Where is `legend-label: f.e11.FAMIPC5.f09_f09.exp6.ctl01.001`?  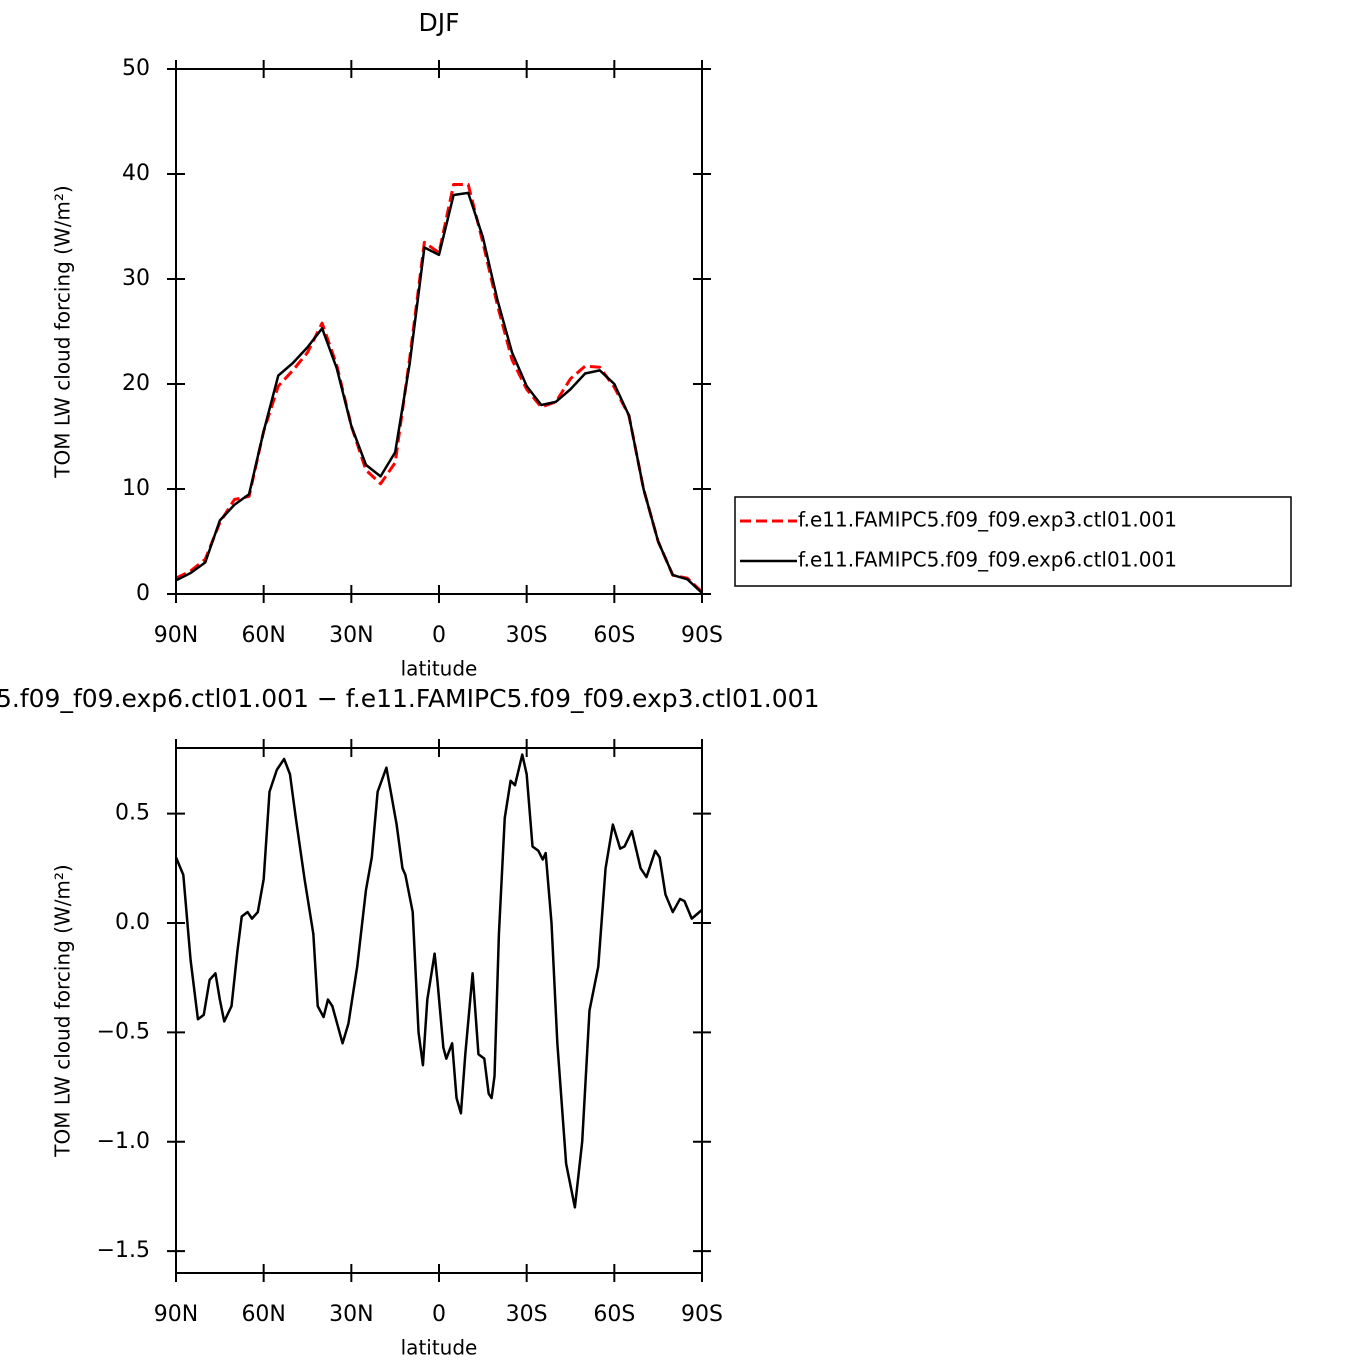
legend-label: f.e11.FAMIPC5.f09_f09.exp6.ctl01.001 is located at coordinates (987, 560).